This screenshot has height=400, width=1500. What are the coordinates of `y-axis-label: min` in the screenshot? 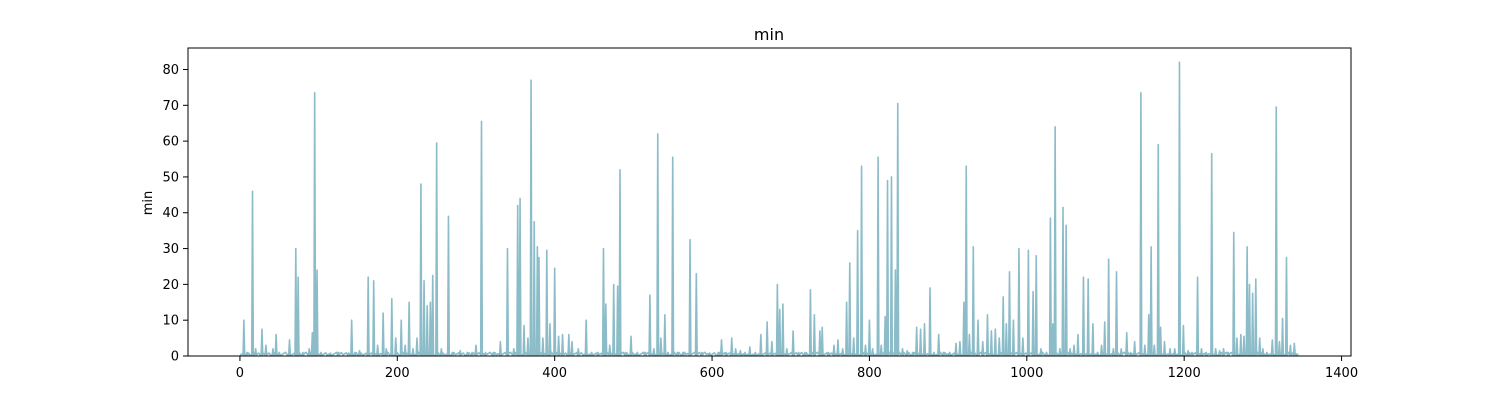 It's located at (148, 203).